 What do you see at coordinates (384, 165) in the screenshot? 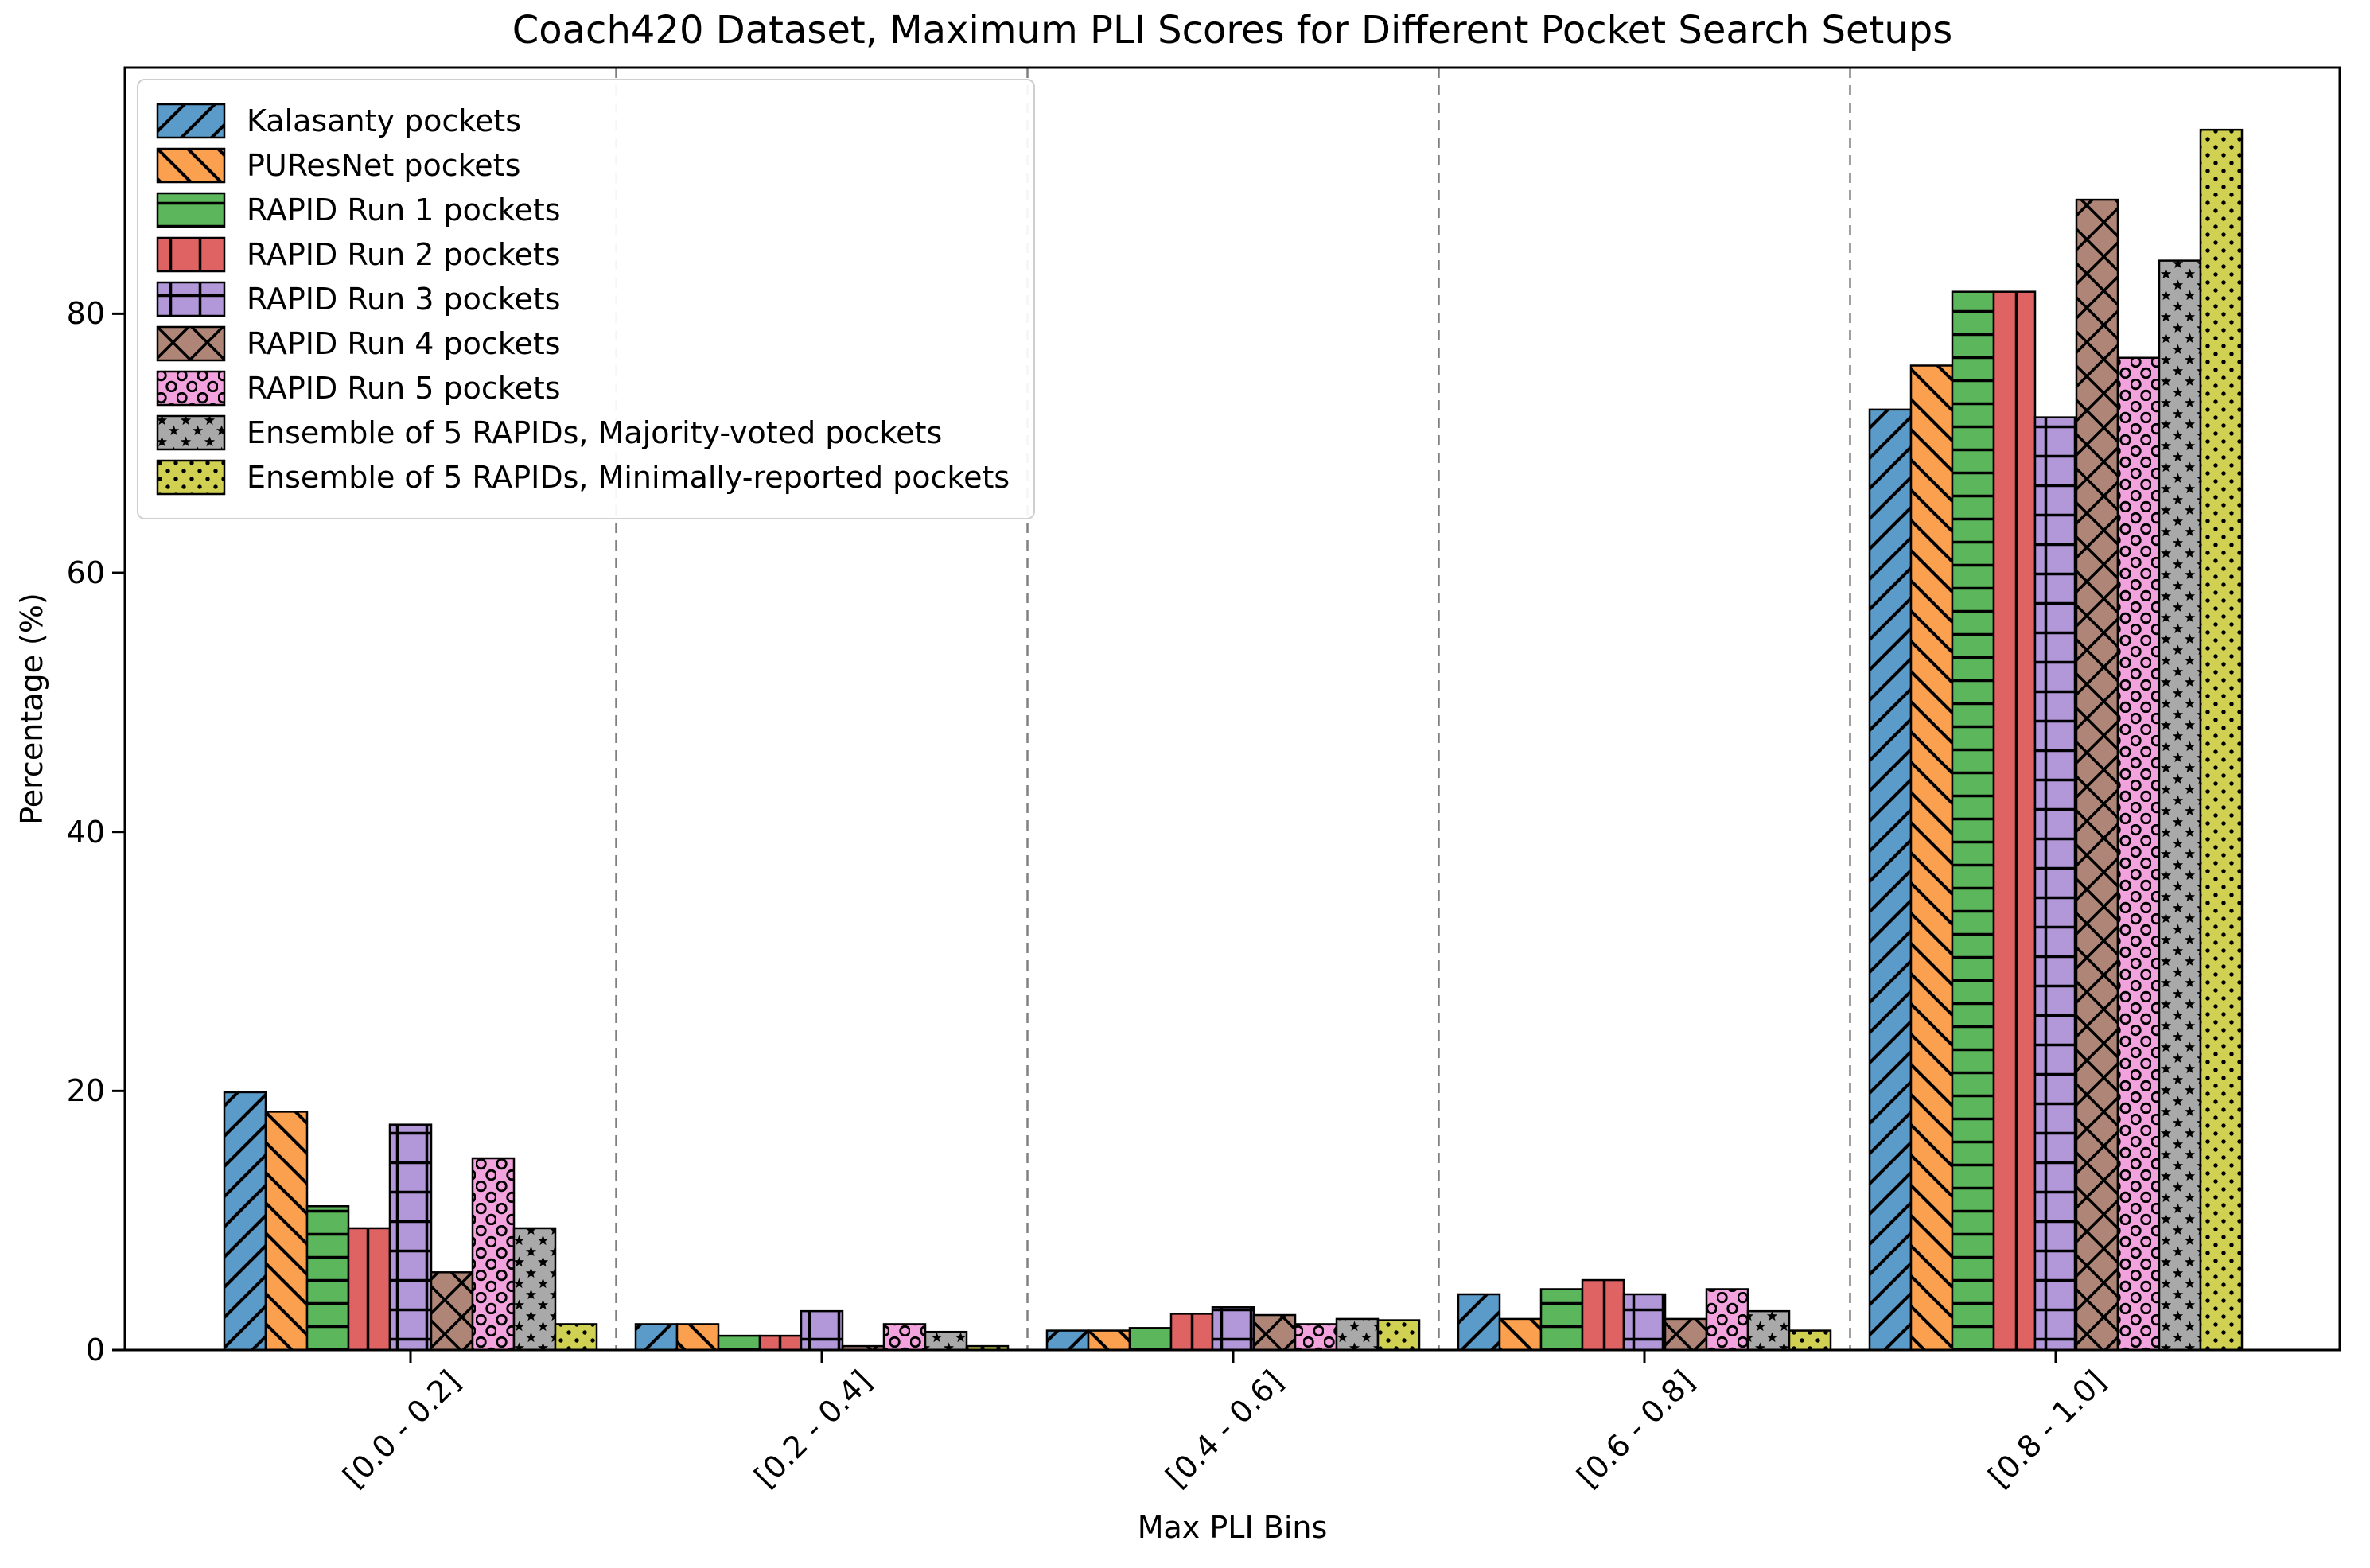
I see `legend-label: PUResNet pockets` at bounding box center [384, 165].